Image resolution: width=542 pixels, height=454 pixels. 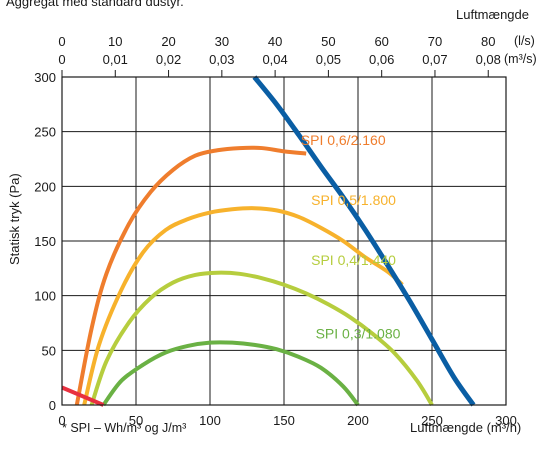 I want to click on y-tick-label-0: 0, so click(x=52, y=405).